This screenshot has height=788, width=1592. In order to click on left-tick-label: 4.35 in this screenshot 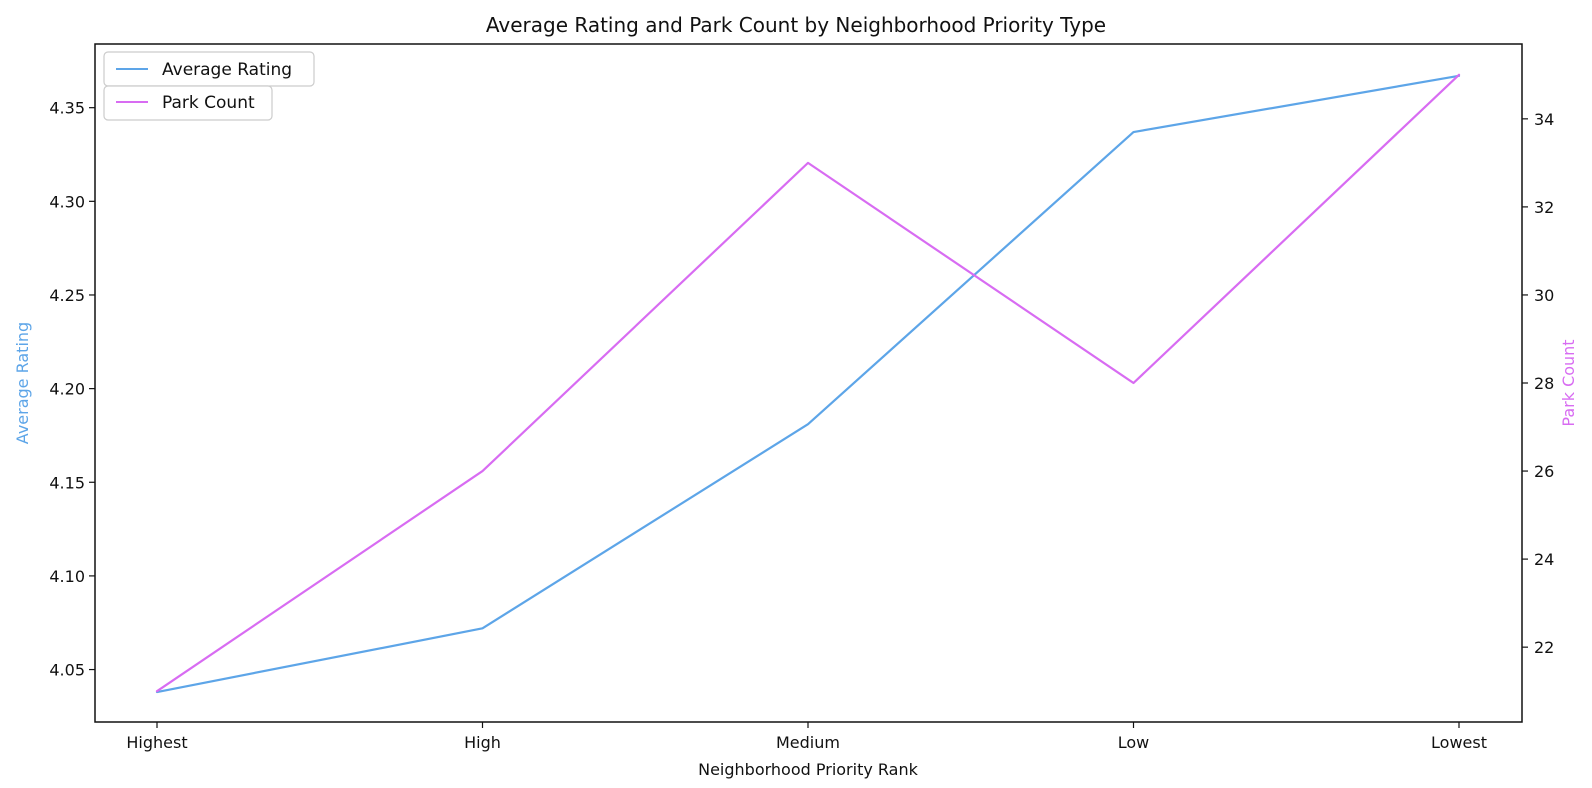, I will do `click(67, 108)`.